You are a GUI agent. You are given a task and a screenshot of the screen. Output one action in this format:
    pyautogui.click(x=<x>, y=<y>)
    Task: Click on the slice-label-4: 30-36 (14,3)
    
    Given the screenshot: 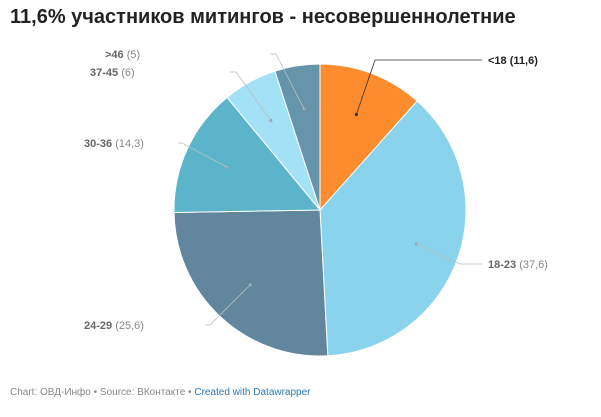 What is the action you would take?
    pyautogui.click(x=114, y=144)
    